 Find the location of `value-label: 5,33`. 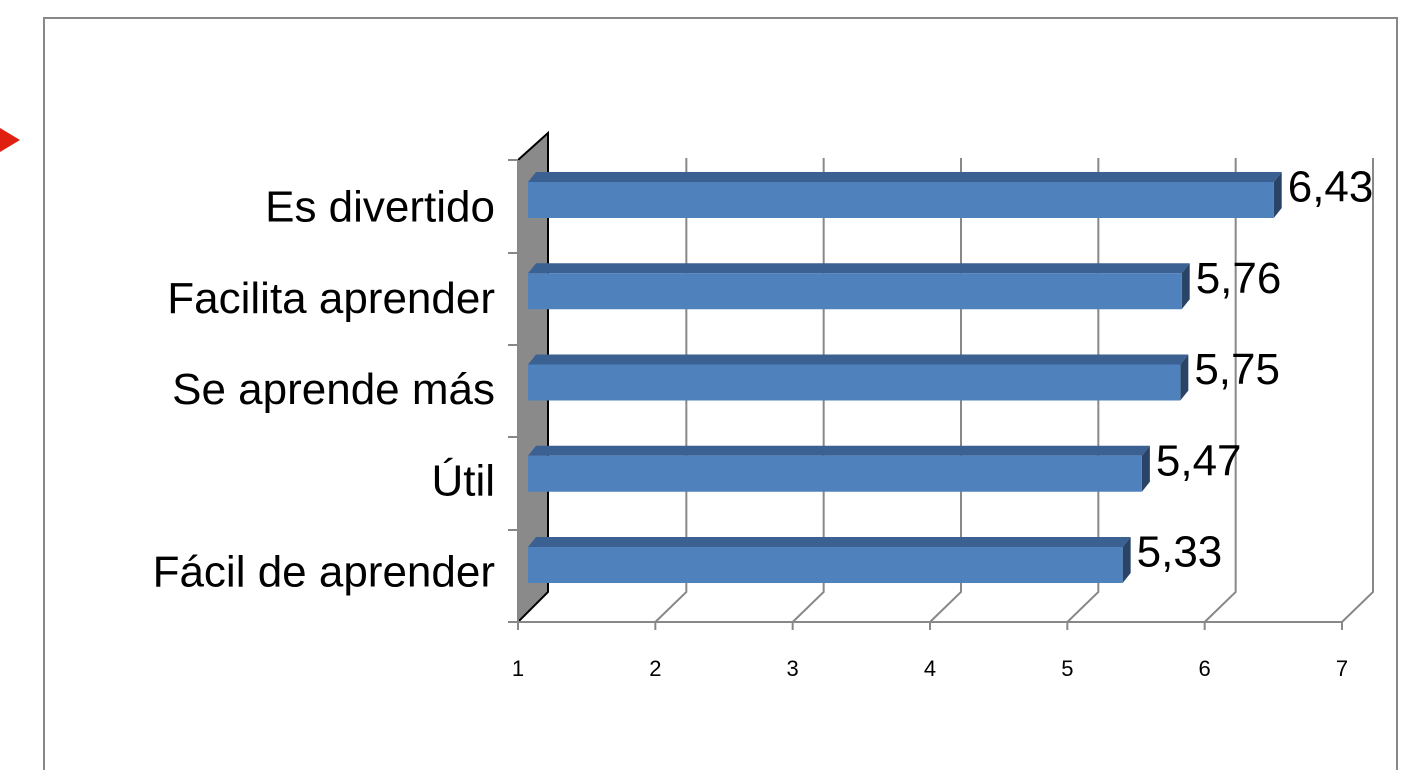

value-label: 5,33 is located at coordinates (1180, 552).